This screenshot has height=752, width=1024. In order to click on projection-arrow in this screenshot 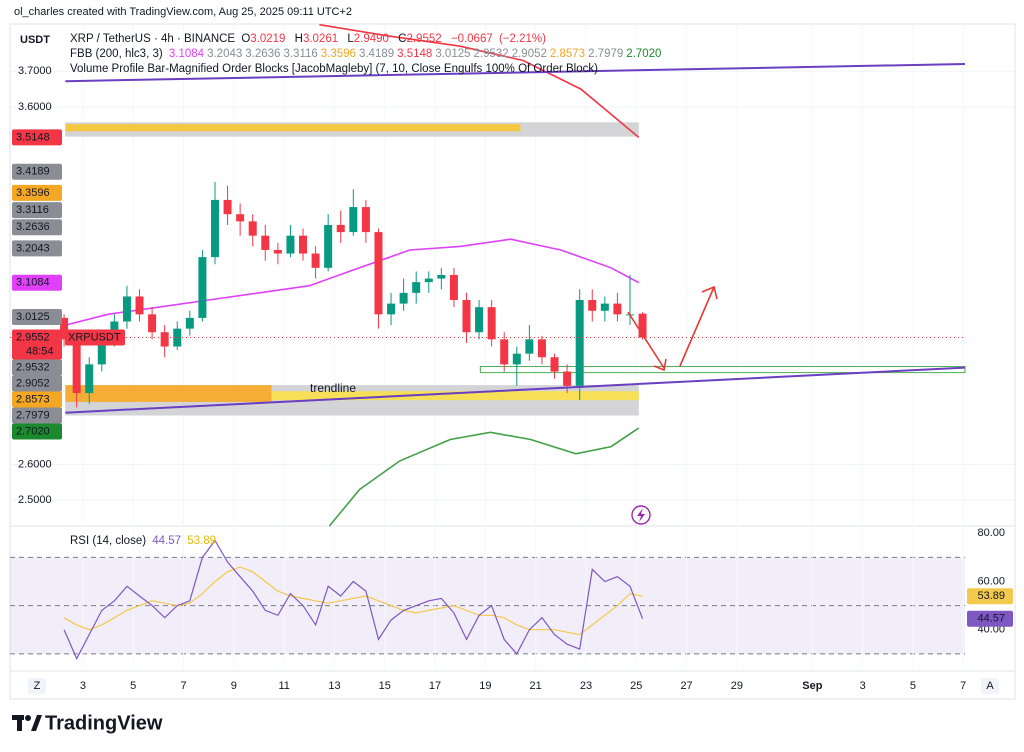, I will do `click(646, 340)`.